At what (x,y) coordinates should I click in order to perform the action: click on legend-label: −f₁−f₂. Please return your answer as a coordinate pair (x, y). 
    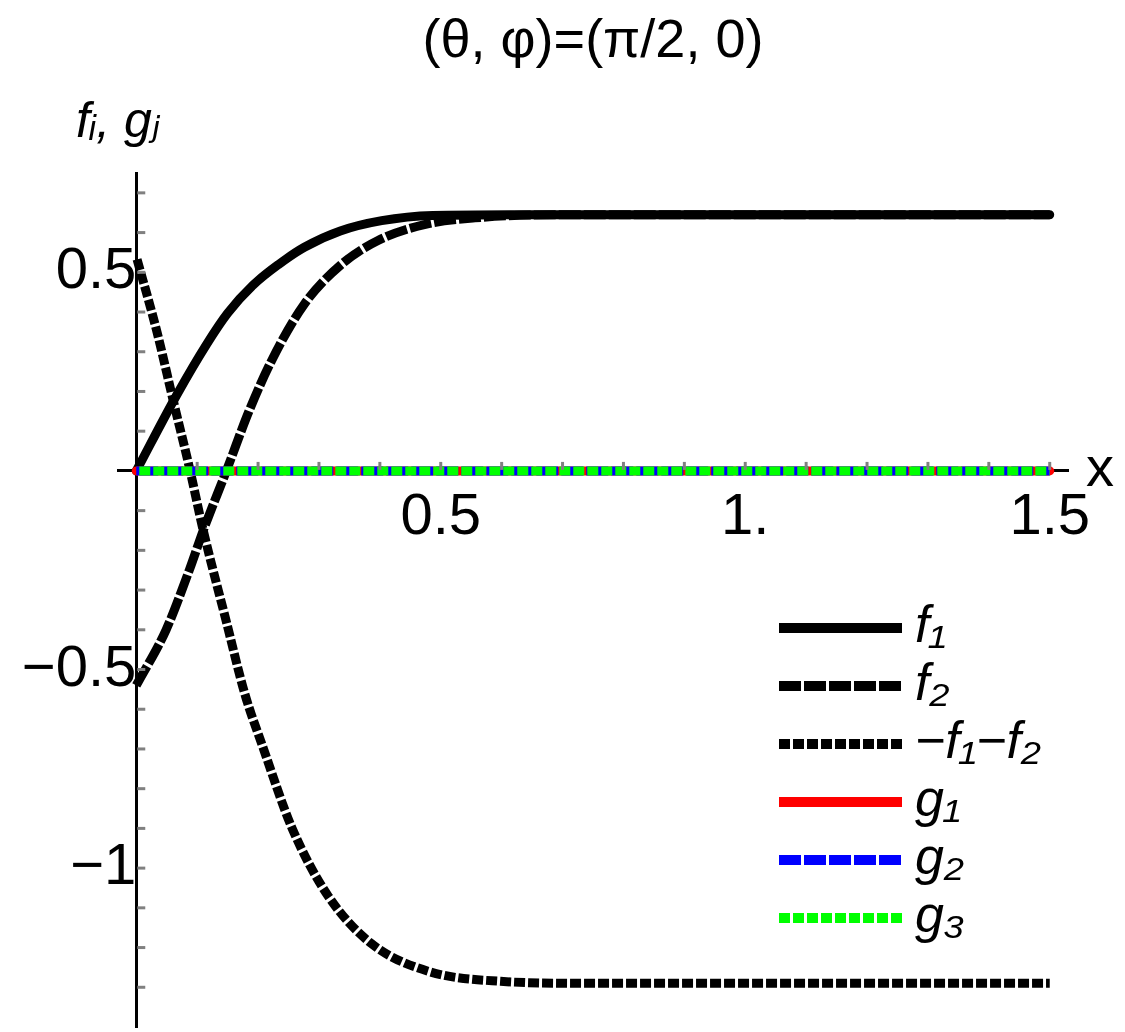
    Looking at the image, I should click on (978, 740).